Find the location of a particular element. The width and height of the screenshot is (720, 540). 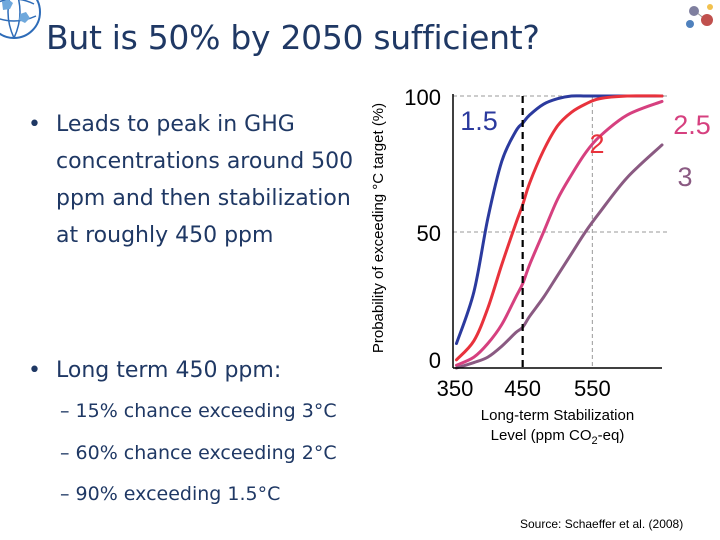

y-tick-label-0: 0 is located at coordinates (435, 360).